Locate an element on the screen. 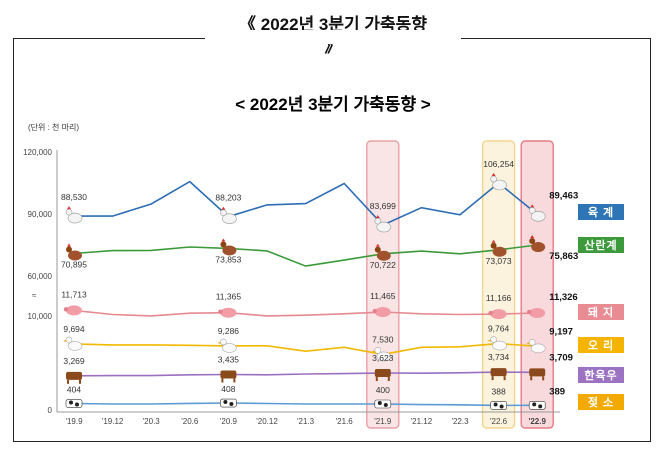 The image size is (666, 460). x-tick-label: '21.3 is located at coordinates (306, 421).